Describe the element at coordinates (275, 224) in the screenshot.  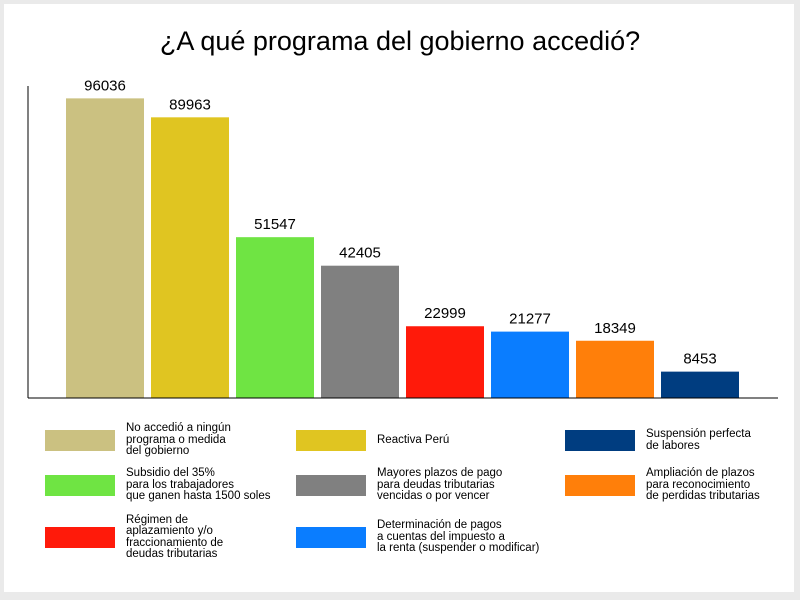
I see `bar-value-label-3: 51547` at that location.